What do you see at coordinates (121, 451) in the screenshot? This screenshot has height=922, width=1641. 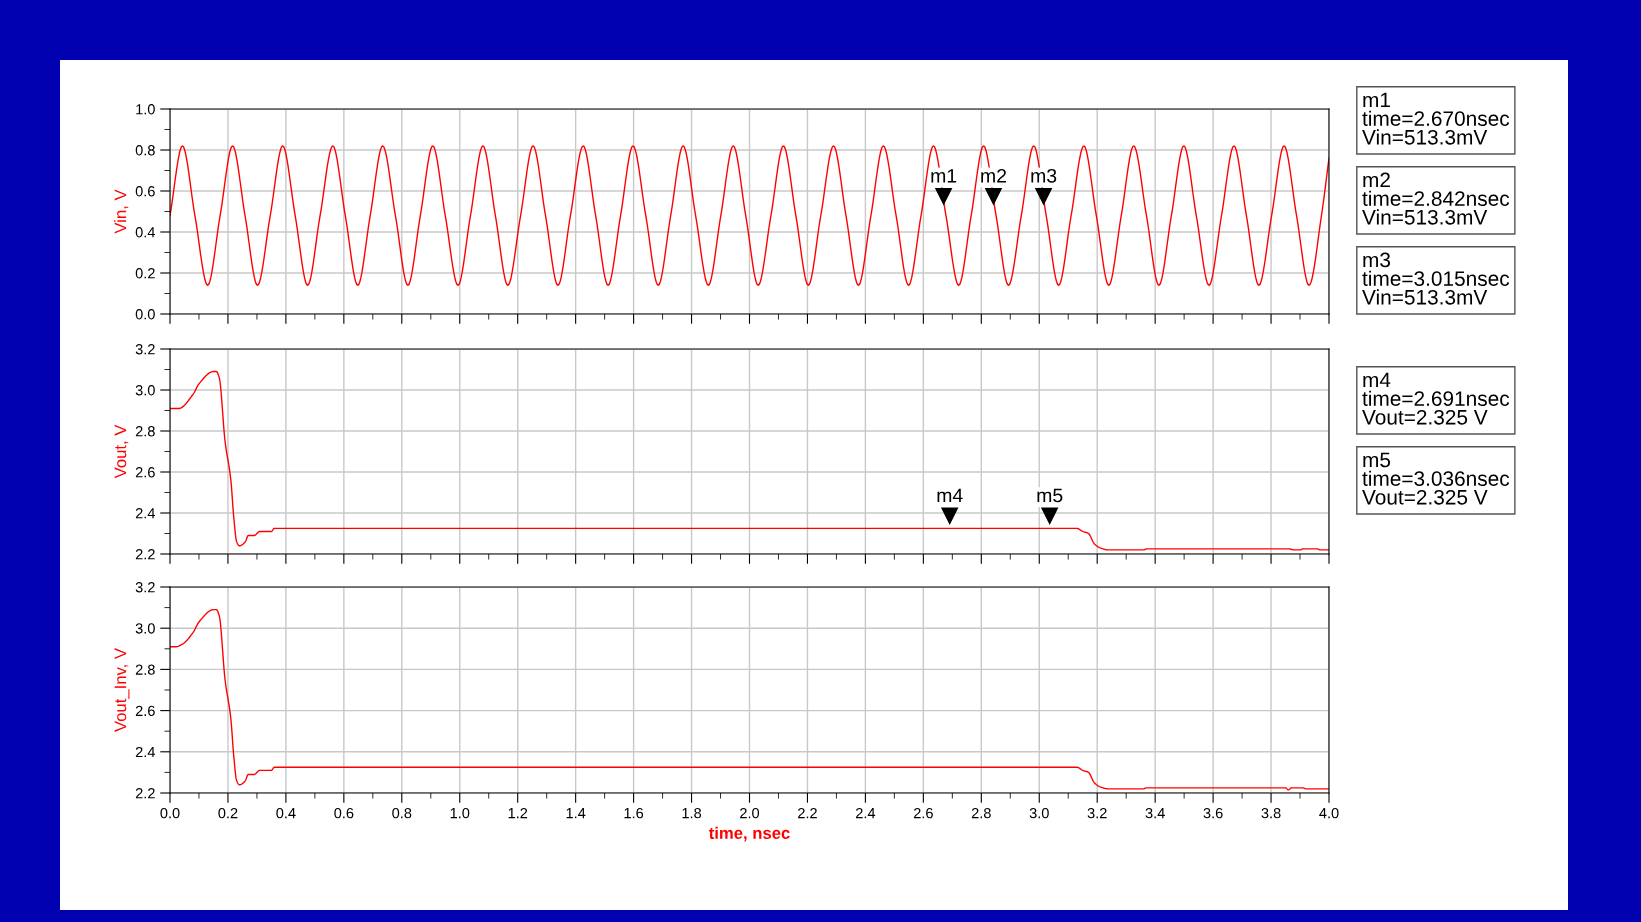 I see `y-axis-title: Vout, V` at bounding box center [121, 451].